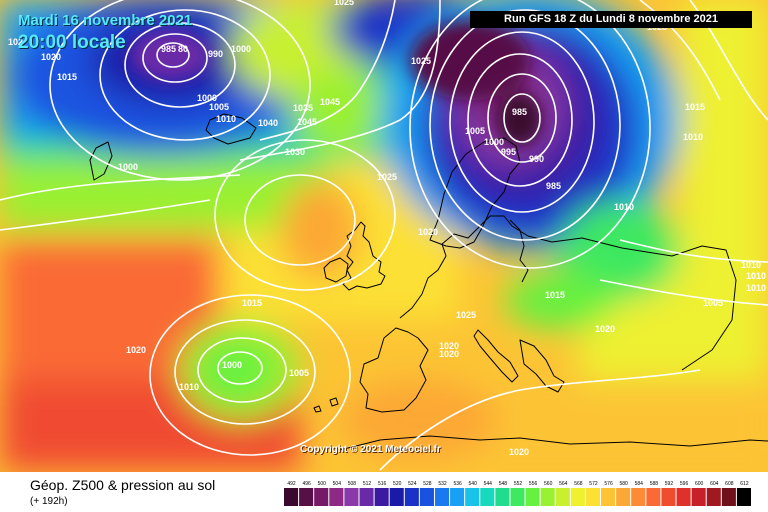 The height and width of the screenshot is (512, 768). I want to click on map-title: Géop. Z500 & pression au sol, so click(123, 485).